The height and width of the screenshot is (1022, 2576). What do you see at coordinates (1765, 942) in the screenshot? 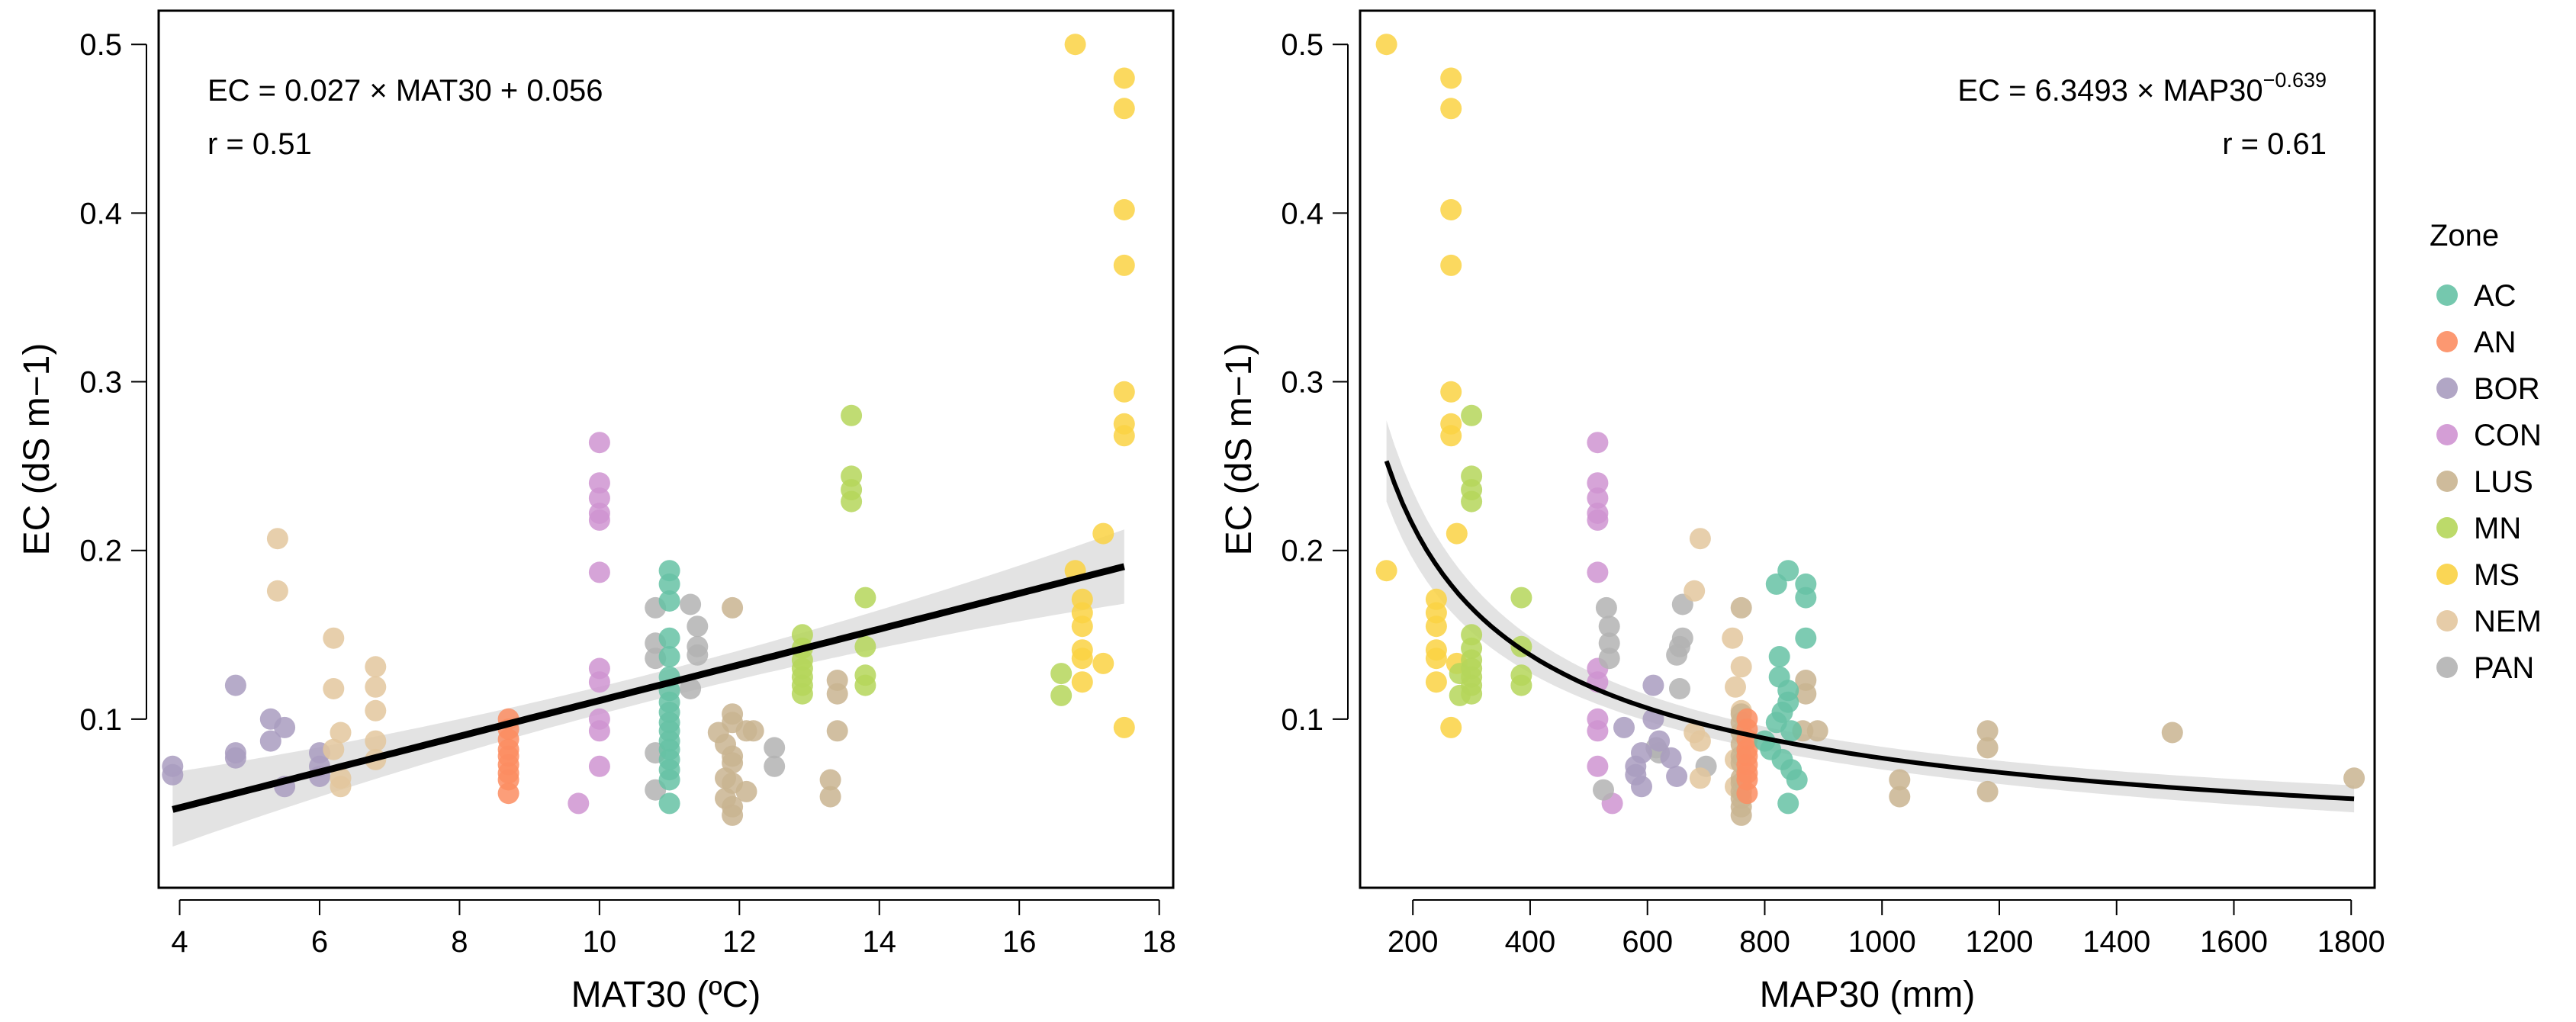
I see `x-tick-label: 800` at bounding box center [1765, 942].